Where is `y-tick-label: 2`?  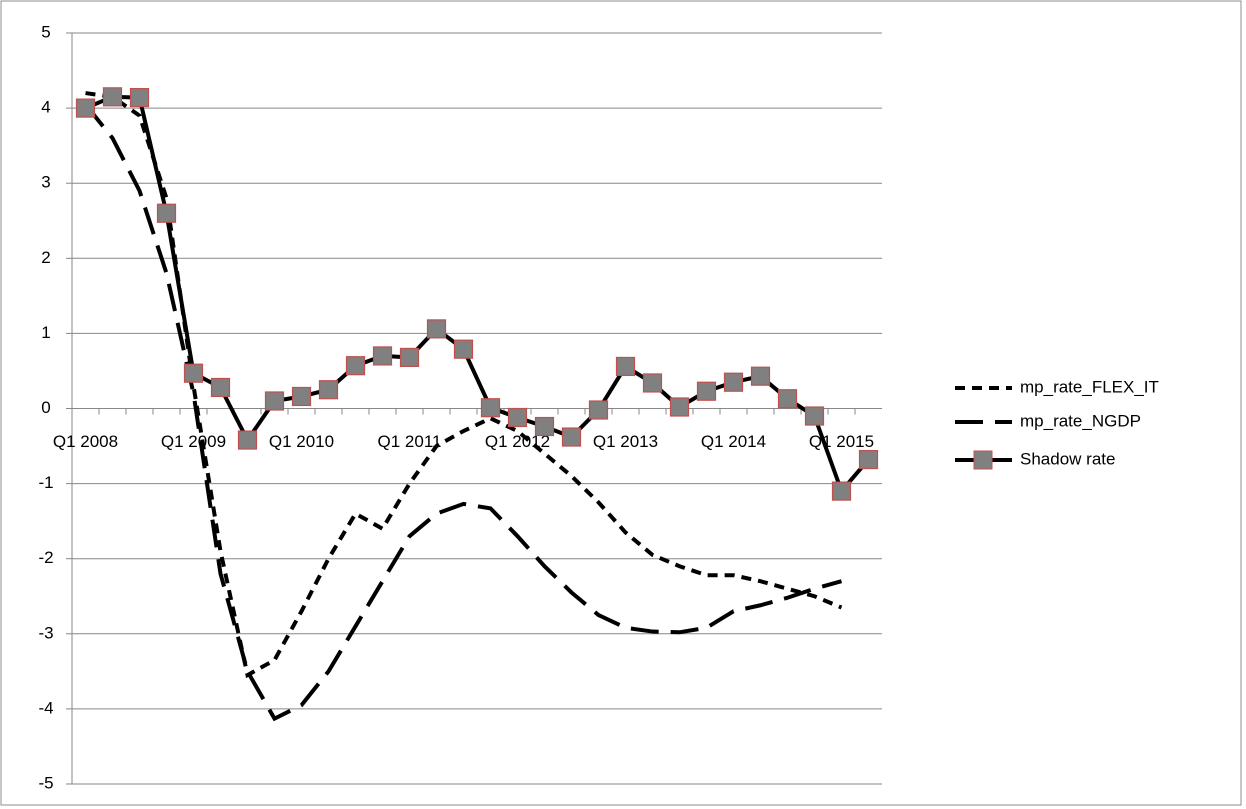 y-tick-label: 2 is located at coordinates (45, 257).